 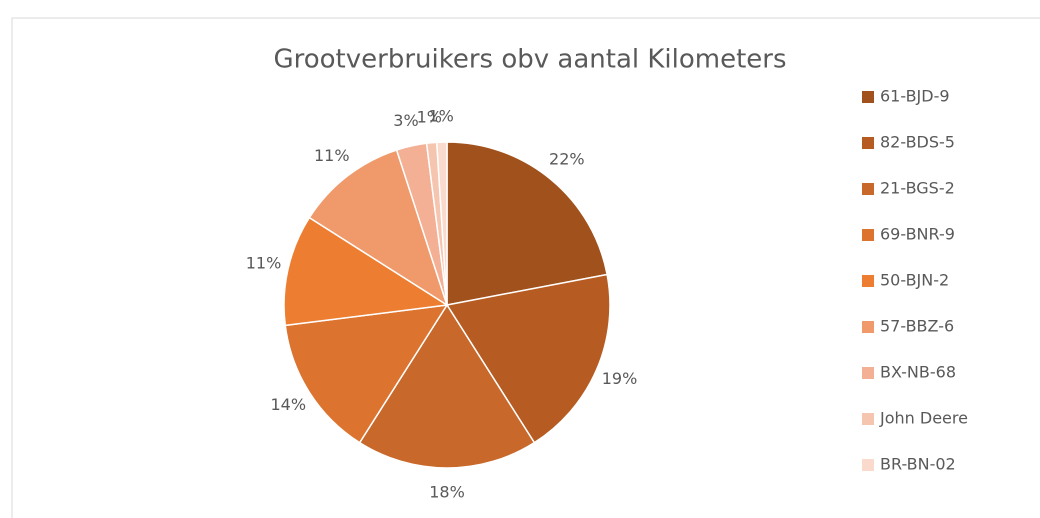 What do you see at coordinates (567, 159) in the screenshot?
I see `data-label: 22%` at bounding box center [567, 159].